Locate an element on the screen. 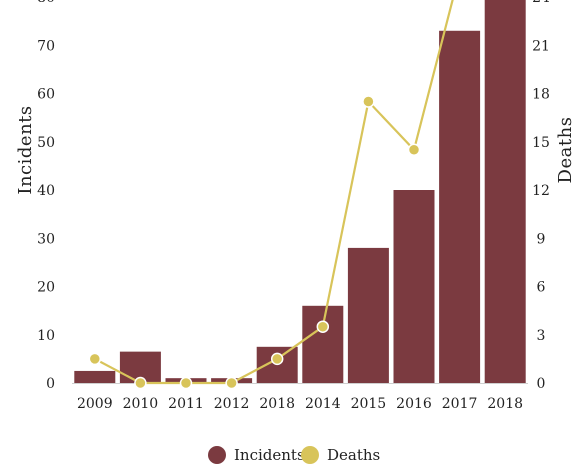 The image size is (581, 474). y-right-tick-label: 6 is located at coordinates (541, 288).